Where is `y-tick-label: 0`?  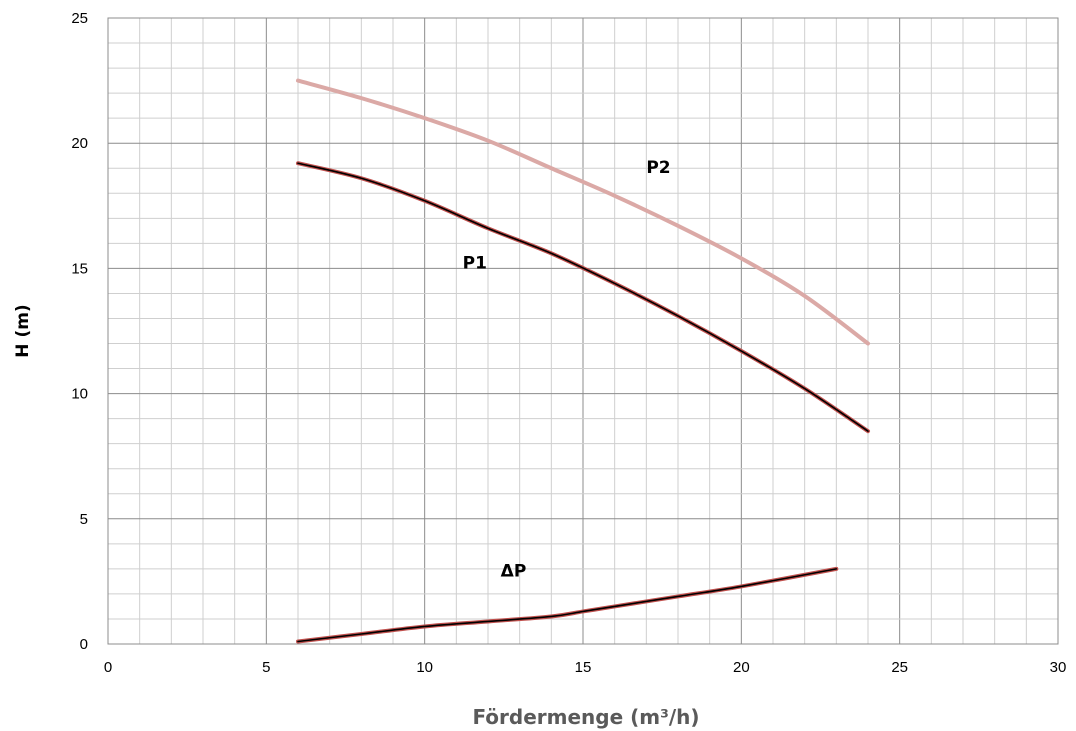
y-tick-label: 0 is located at coordinates (84, 644).